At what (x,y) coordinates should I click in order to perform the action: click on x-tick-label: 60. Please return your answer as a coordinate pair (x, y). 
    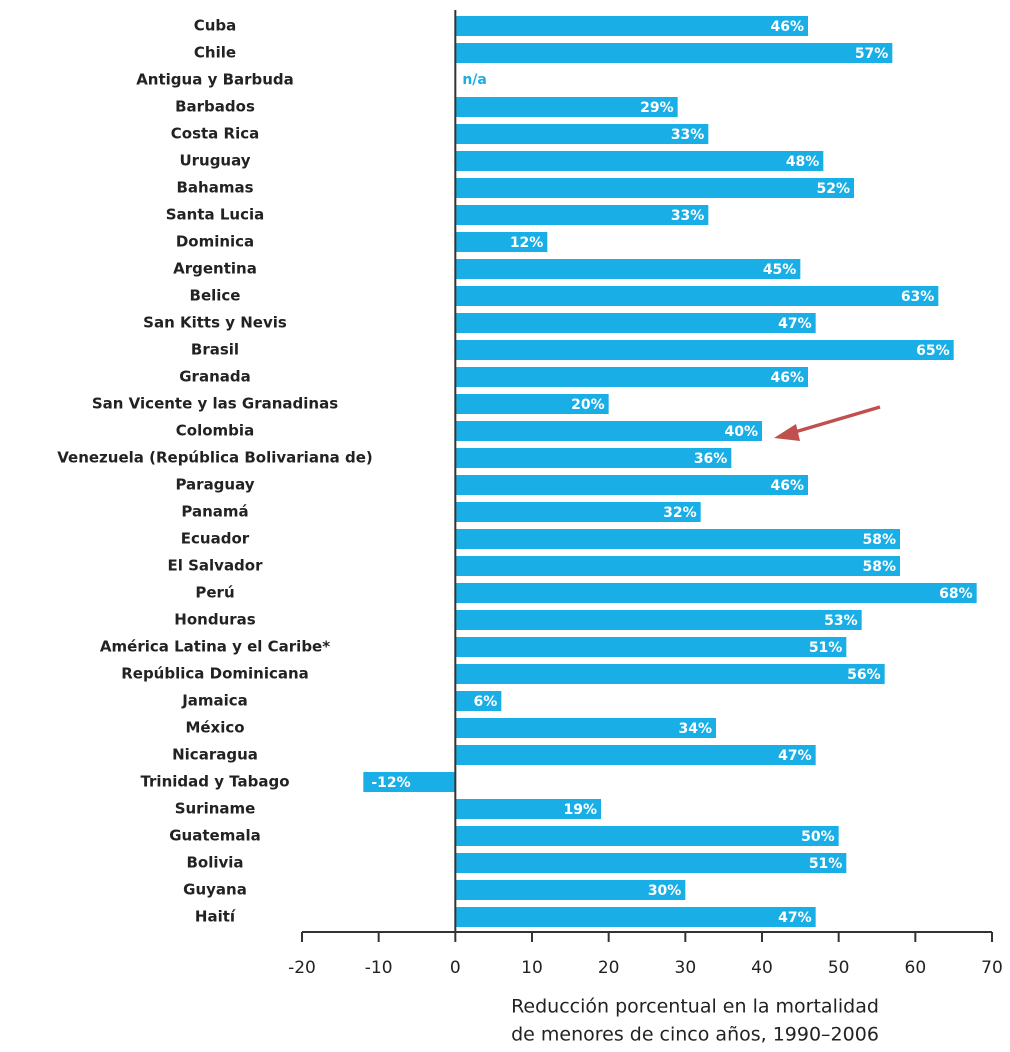
    Looking at the image, I should click on (916, 968).